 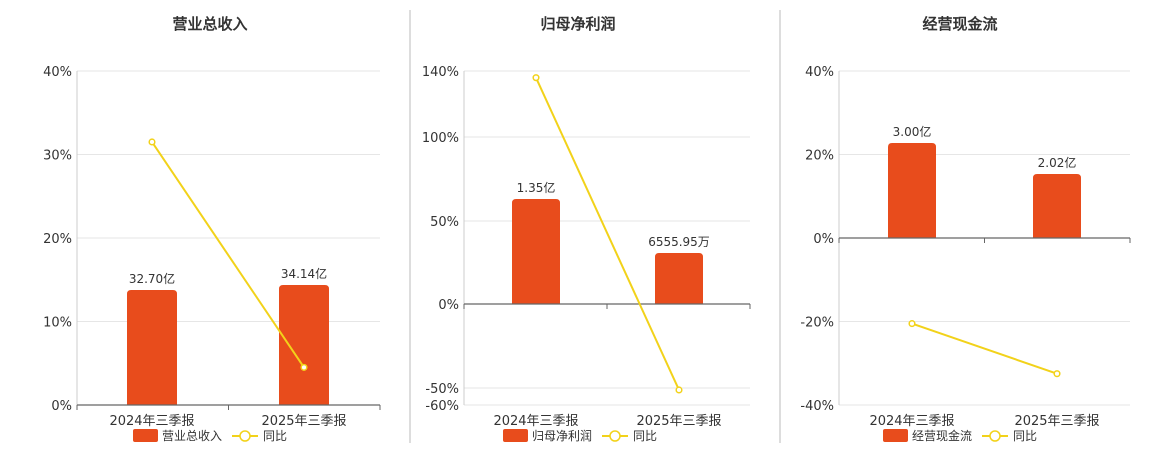 I want to click on y-tick-label: -20%, so click(x=817, y=323).